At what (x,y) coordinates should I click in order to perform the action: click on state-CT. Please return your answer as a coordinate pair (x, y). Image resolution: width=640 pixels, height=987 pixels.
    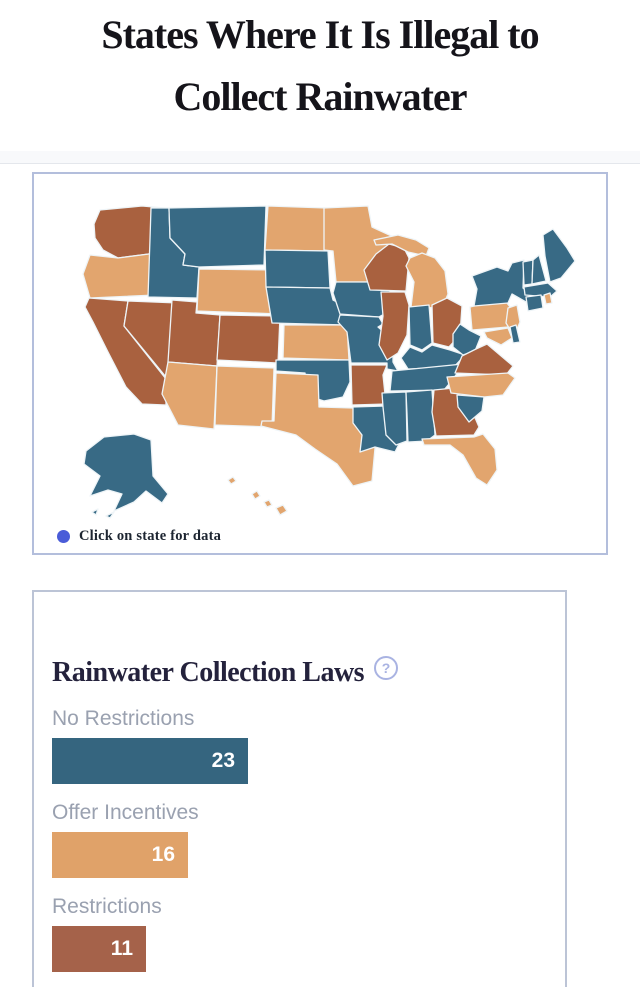
    Looking at the image, I should click on (534, 303).